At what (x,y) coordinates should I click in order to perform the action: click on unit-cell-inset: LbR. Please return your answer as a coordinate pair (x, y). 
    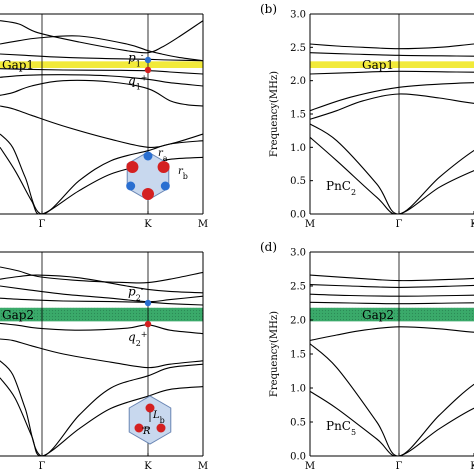
    Looking at the image, I should click on (150, 420).